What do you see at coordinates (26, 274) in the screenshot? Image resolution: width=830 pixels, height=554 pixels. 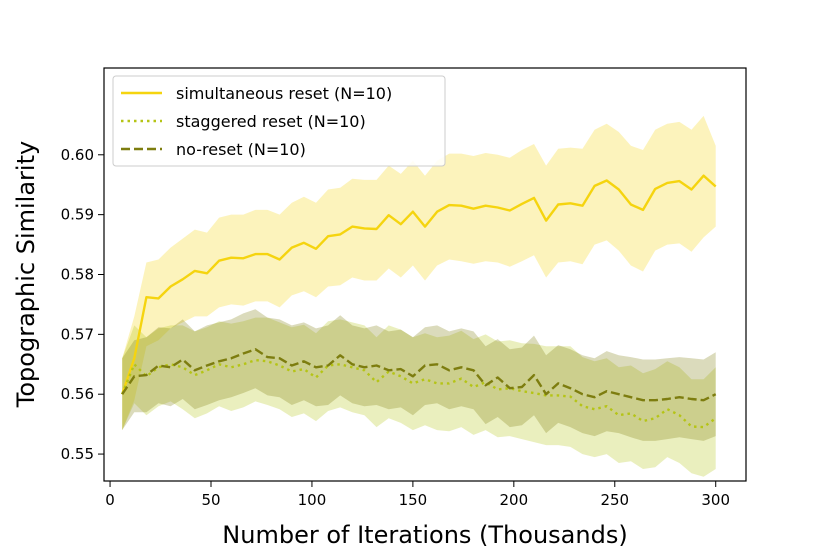 I see `y-axis-title: Topographic Similarity` at bounding box center [26, 274].